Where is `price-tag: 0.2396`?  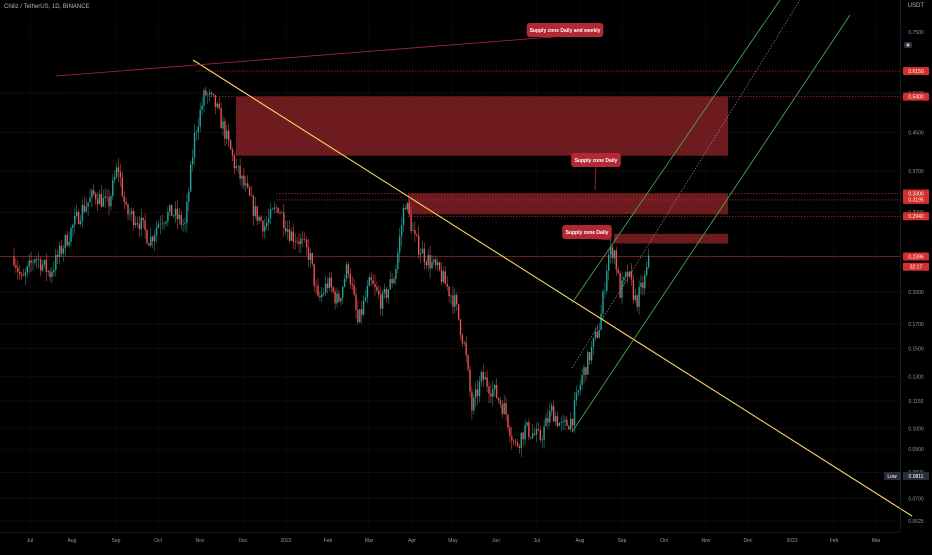 price-tag: 0.2396 is located at coordinates (916, 256).